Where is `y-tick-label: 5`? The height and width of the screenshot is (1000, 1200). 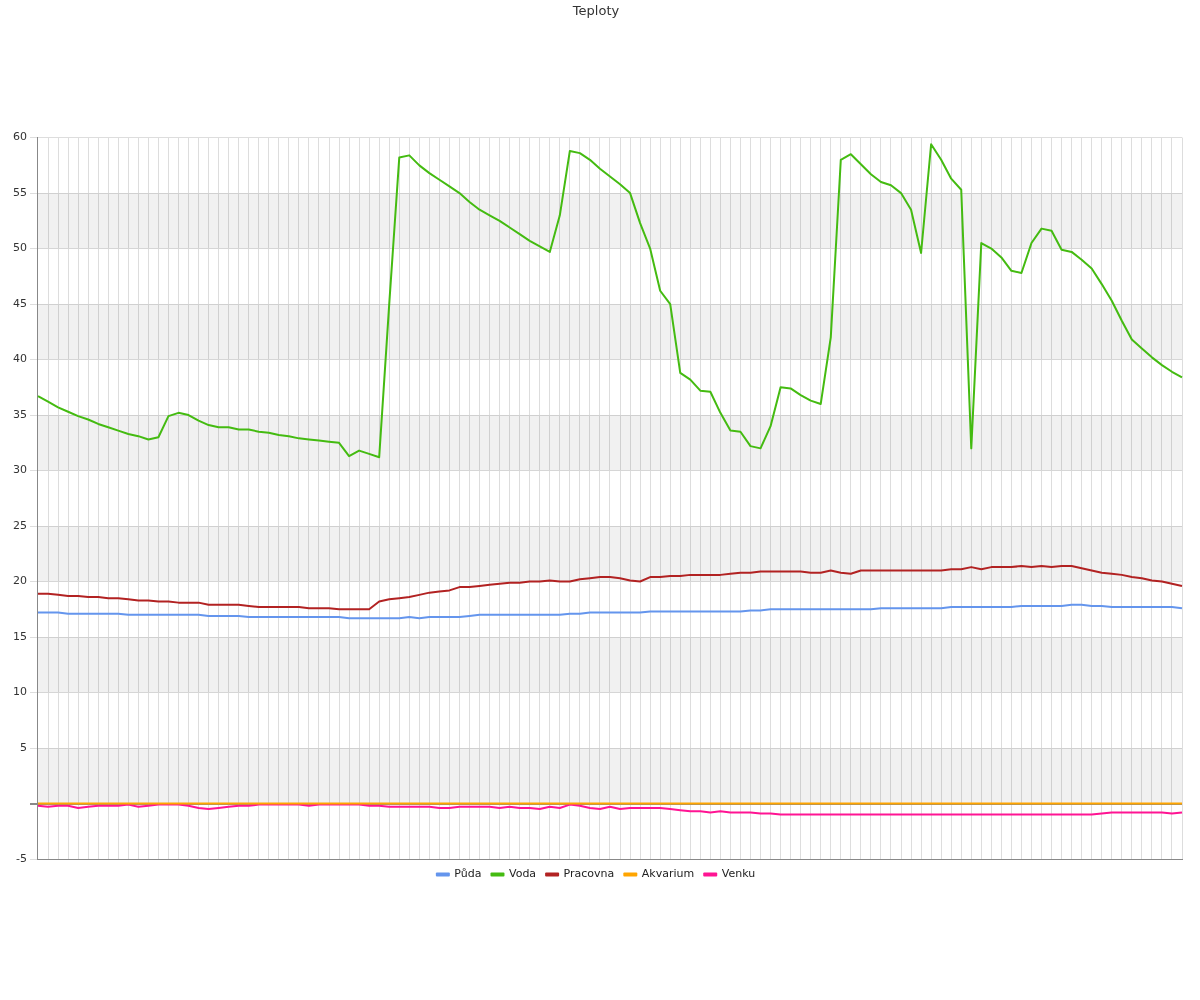 y-tick-label: 5 is located at coordinates (23, 747).